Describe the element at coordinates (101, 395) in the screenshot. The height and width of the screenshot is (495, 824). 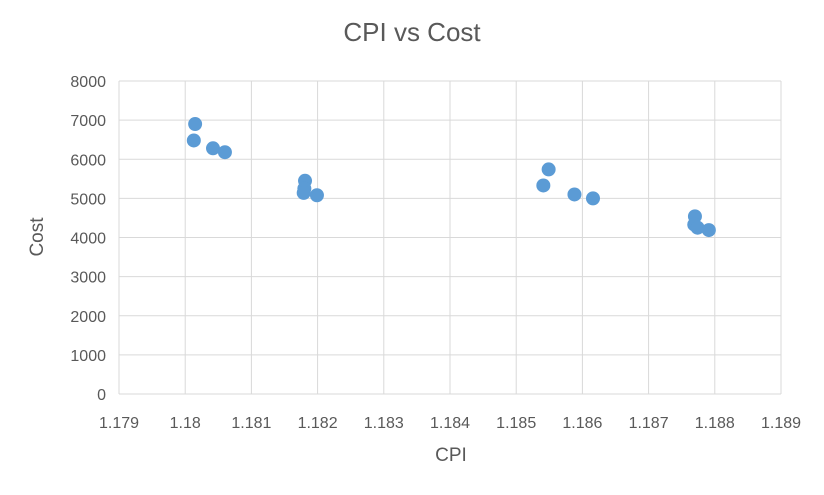
I see `y-tick-label: 0` at that location.